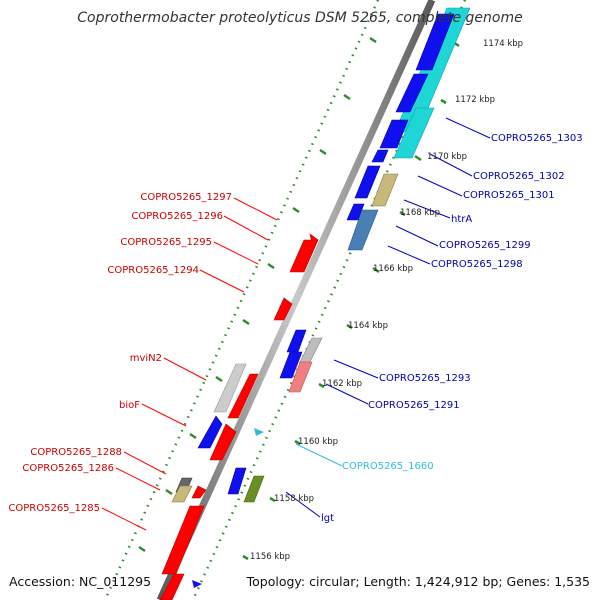 This screenshot has height=600, width=600. What do you see at coordinates (177, 216) in the screenshot?
I see `gene-label: COPRO5265_1296` at bounding box center [177, 216].